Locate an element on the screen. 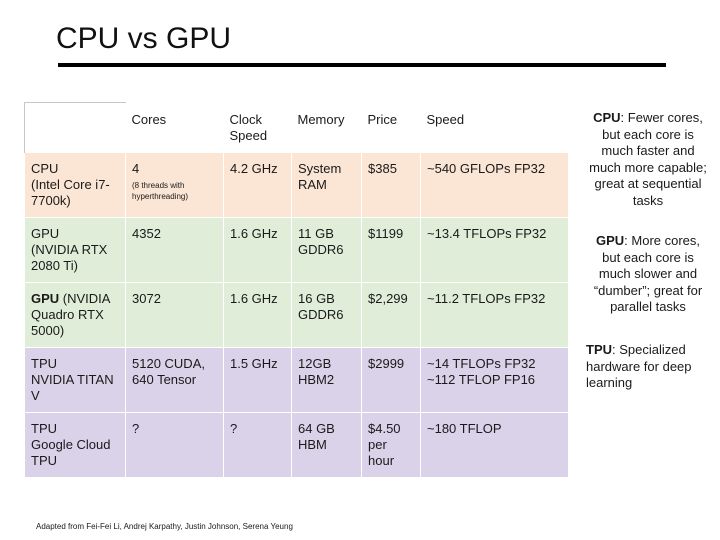  device-name-cell: CPU (Intel Core i7-7700k) is located at coordinates (75, 185).